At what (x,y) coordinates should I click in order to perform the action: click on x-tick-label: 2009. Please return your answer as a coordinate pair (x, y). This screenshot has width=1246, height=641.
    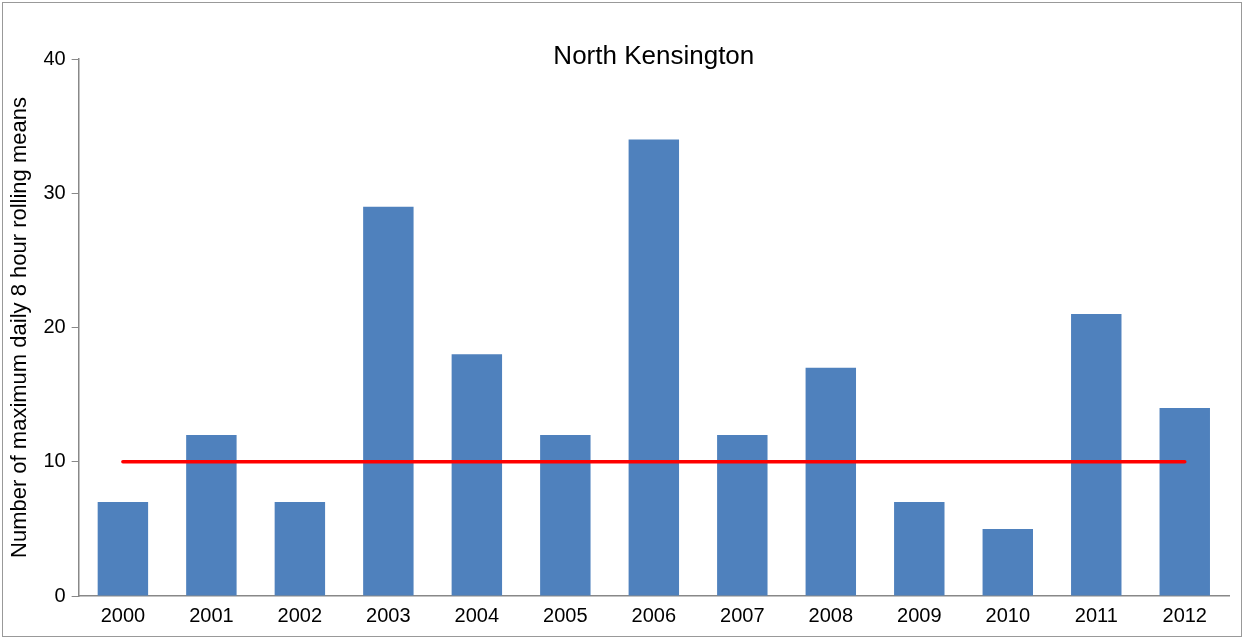
    Looking at the image, I should click on (919, 614).